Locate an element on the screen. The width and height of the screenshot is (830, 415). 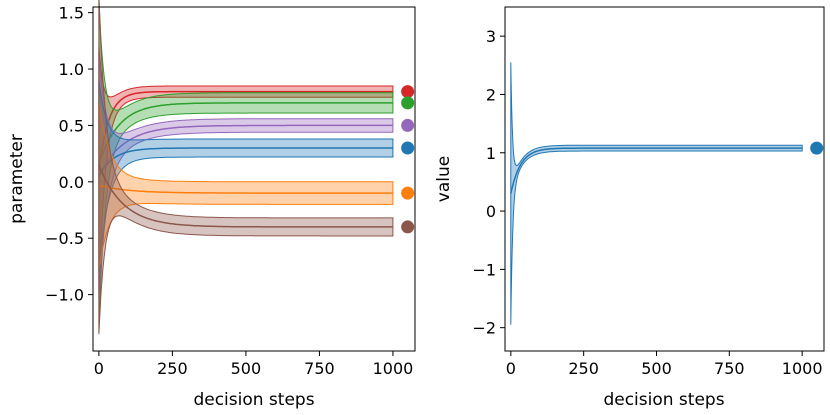
marker-red is located at coordinates (408, 92).